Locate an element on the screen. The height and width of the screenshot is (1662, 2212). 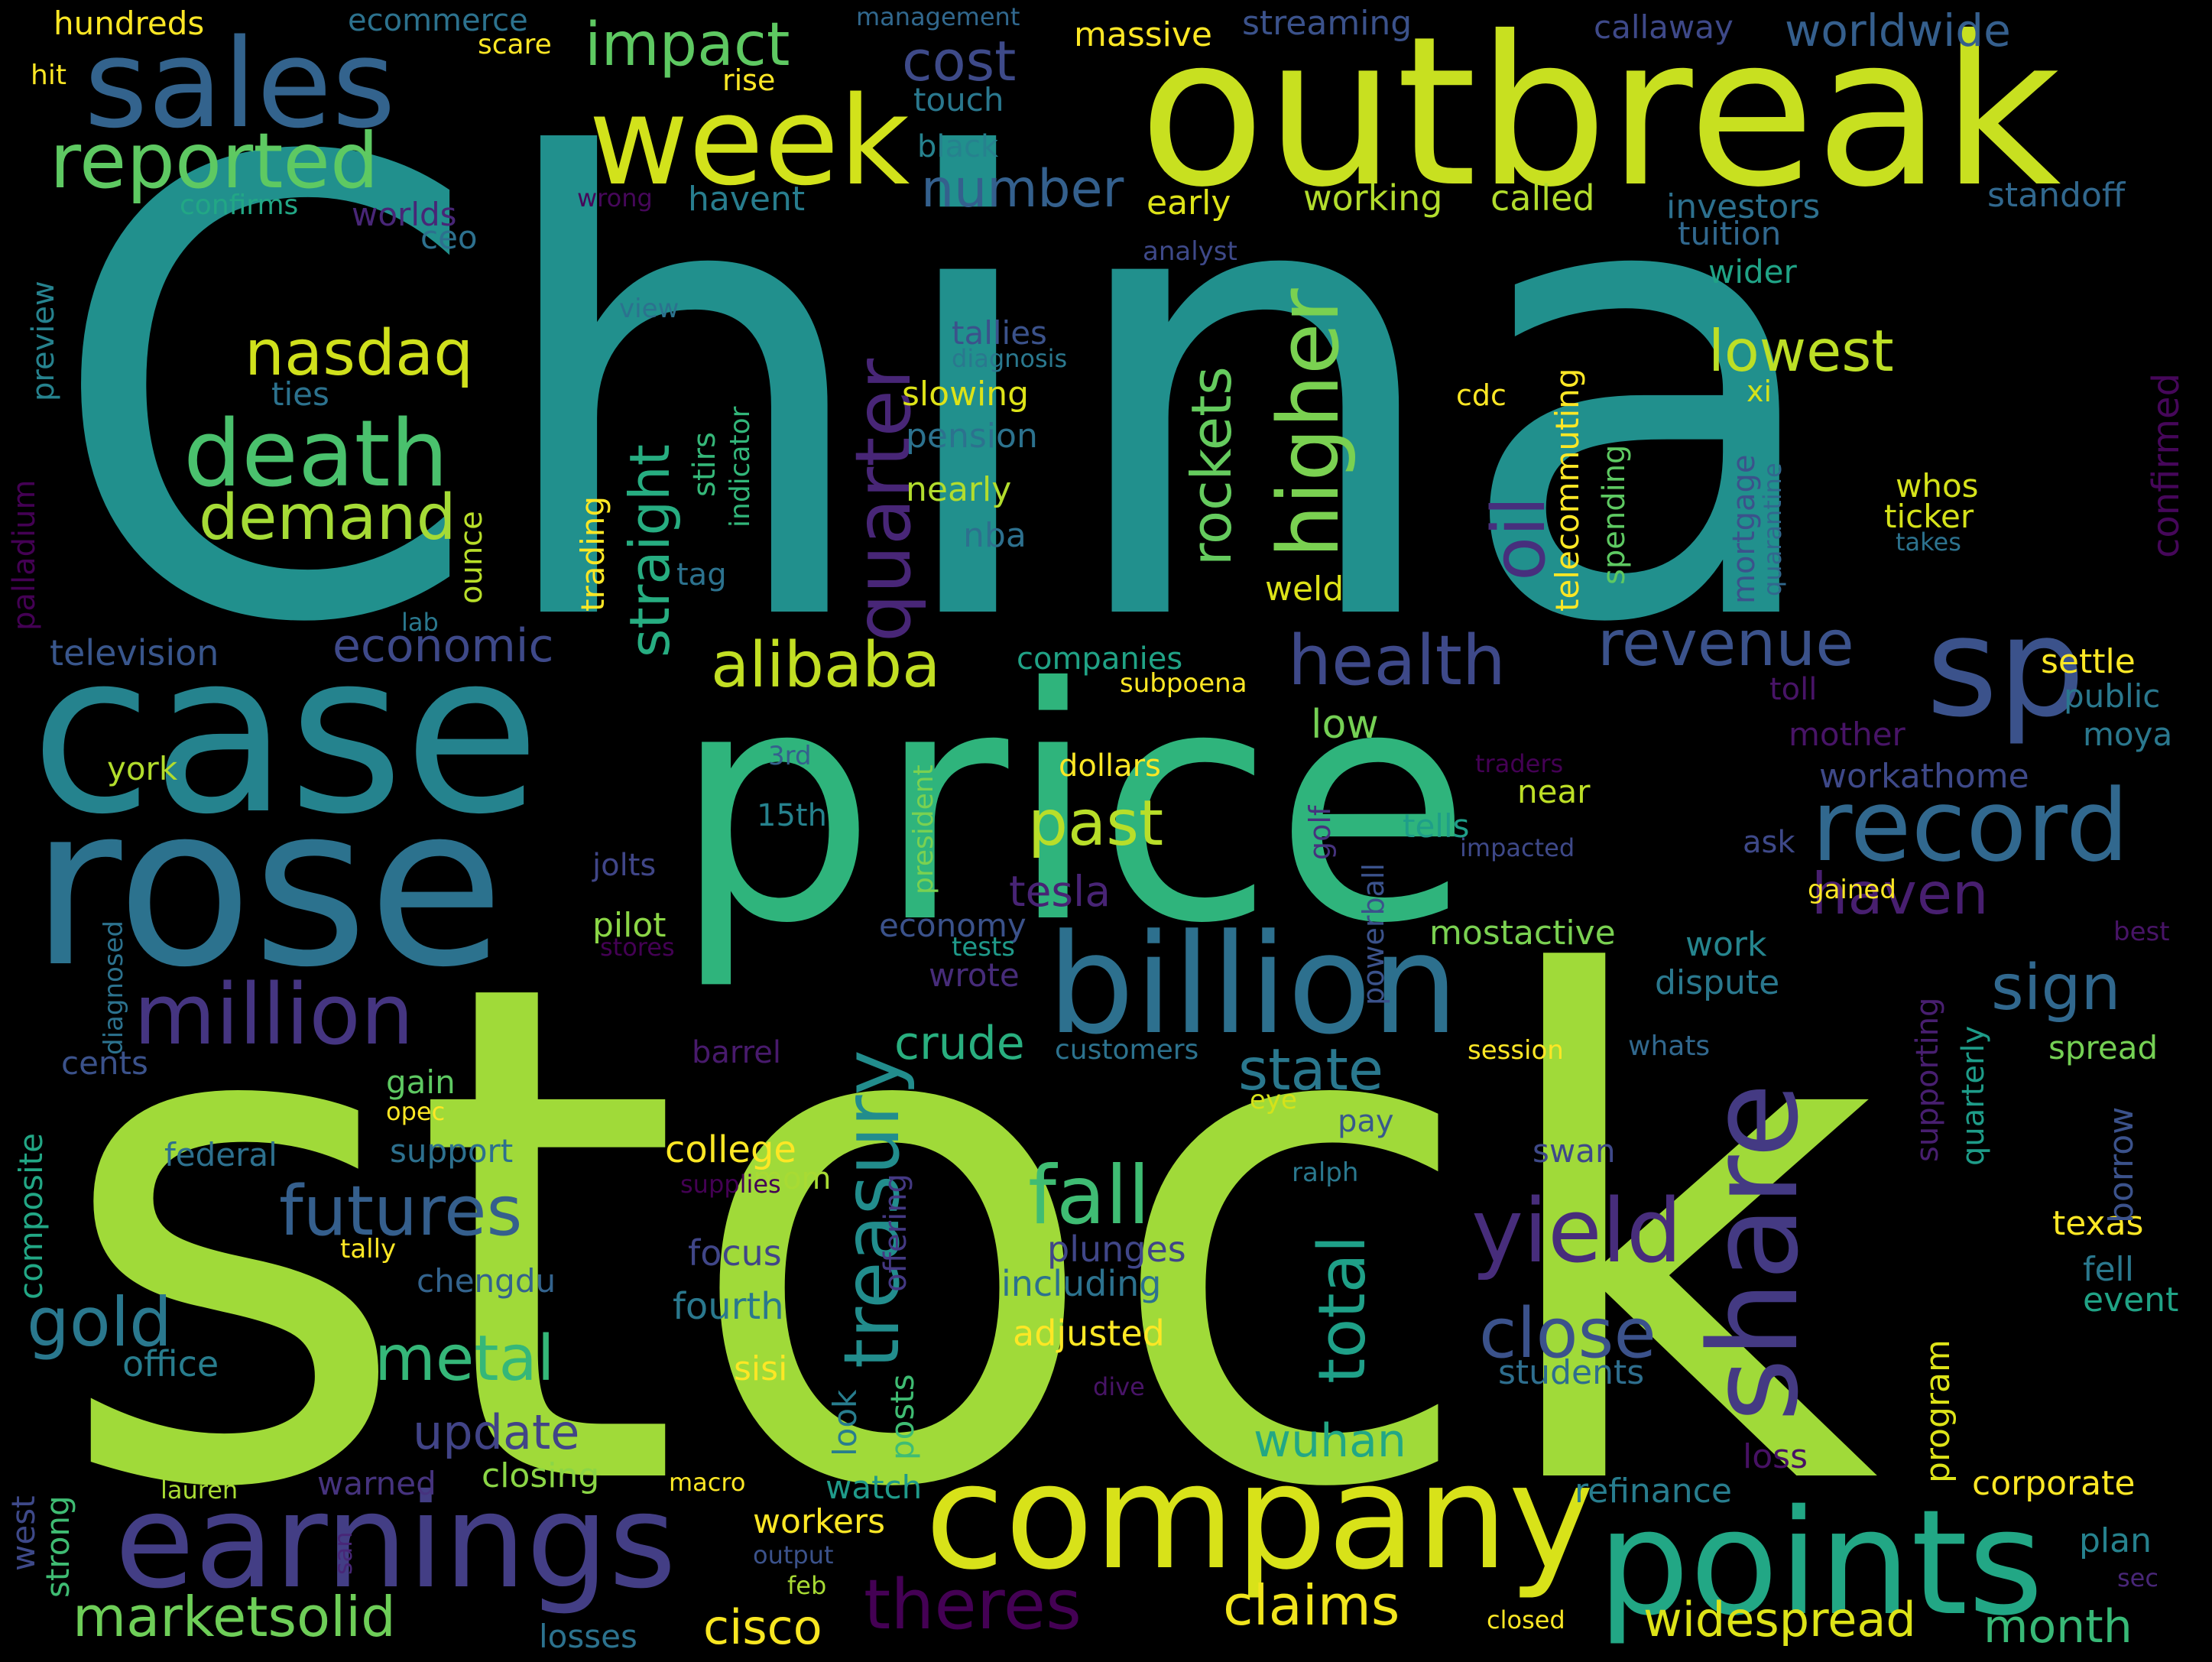
word-telecommuting: telecommuting is located at coordinates (1567, 490).